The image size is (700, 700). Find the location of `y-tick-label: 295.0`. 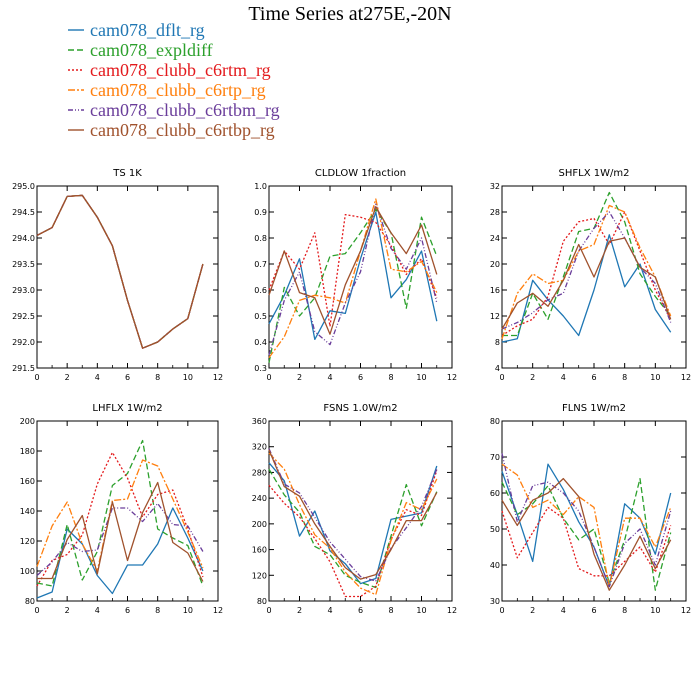

y-tick-label: 295.0 is located at coordinates (23, 186).